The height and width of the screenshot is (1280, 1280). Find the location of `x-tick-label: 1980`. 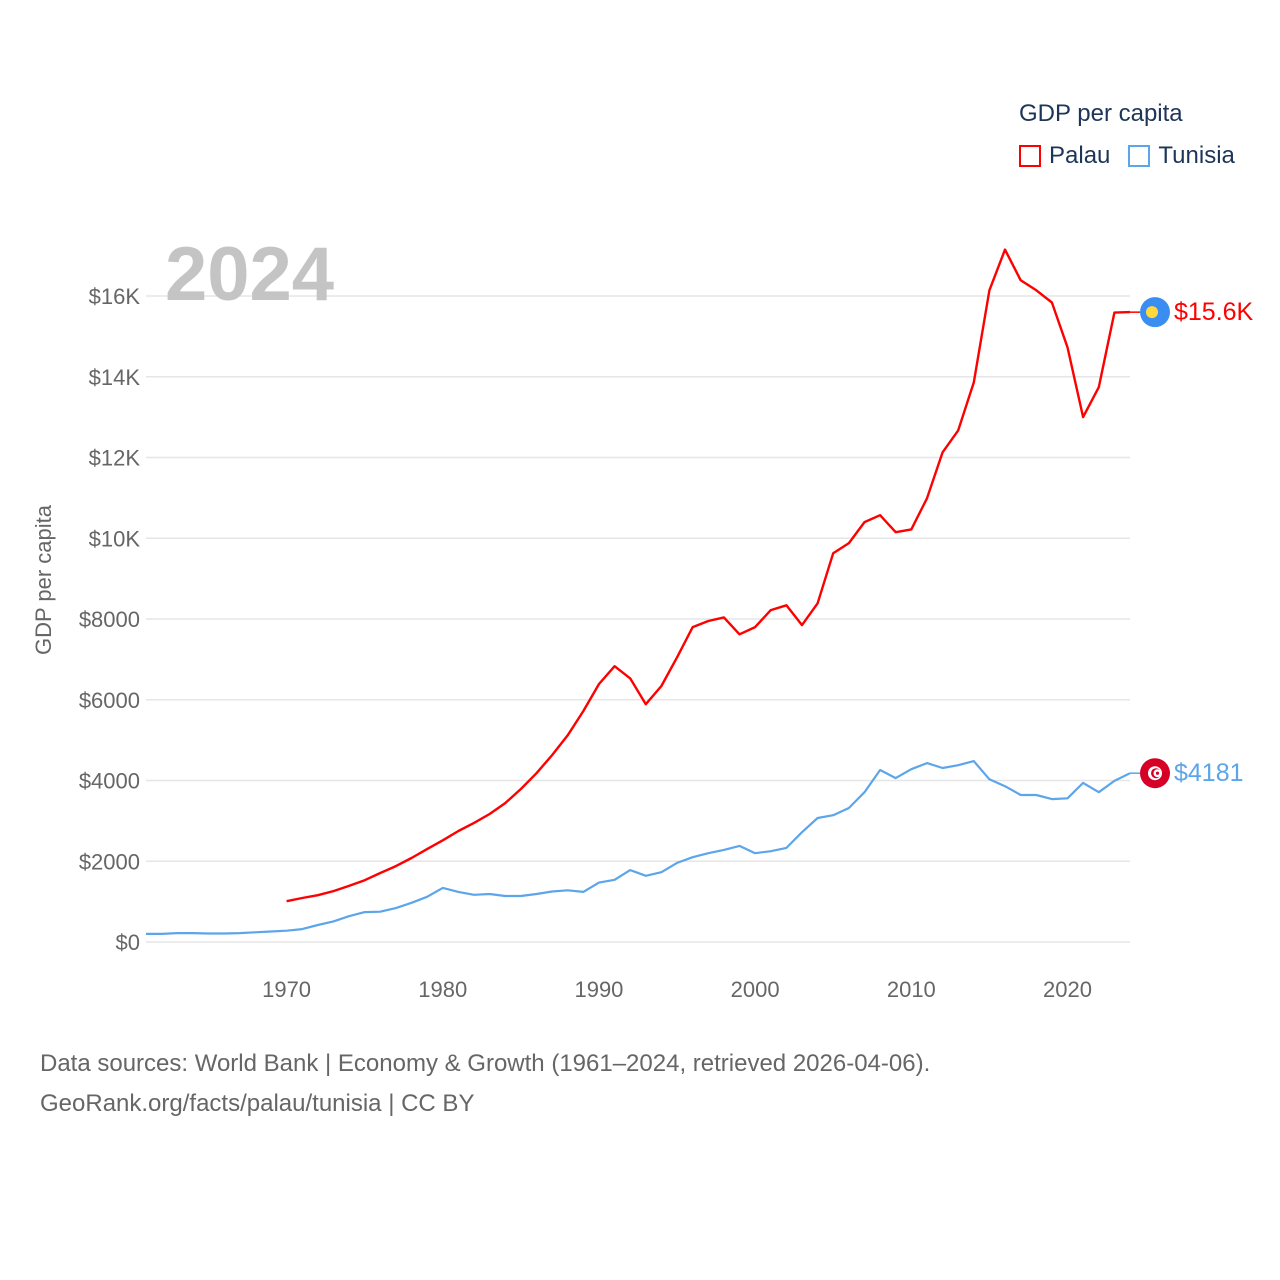

x-tick-label: 1980 is located at coordinates (442, 989).